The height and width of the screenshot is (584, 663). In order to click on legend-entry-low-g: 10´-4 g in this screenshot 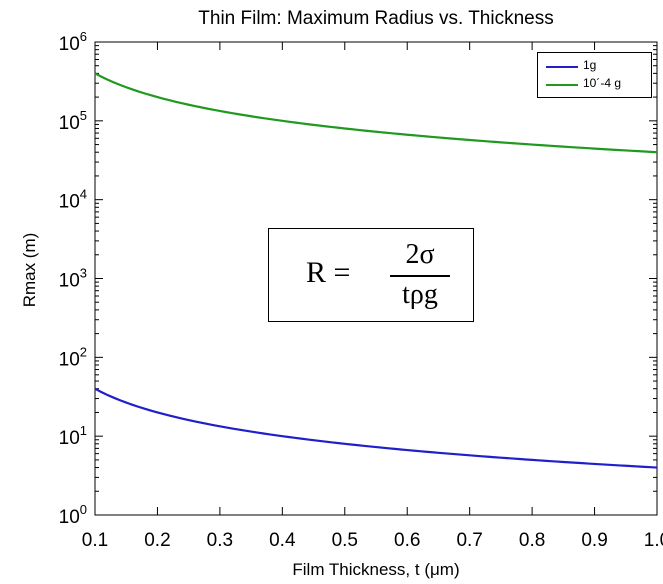, I will do `click(598, 84)`.